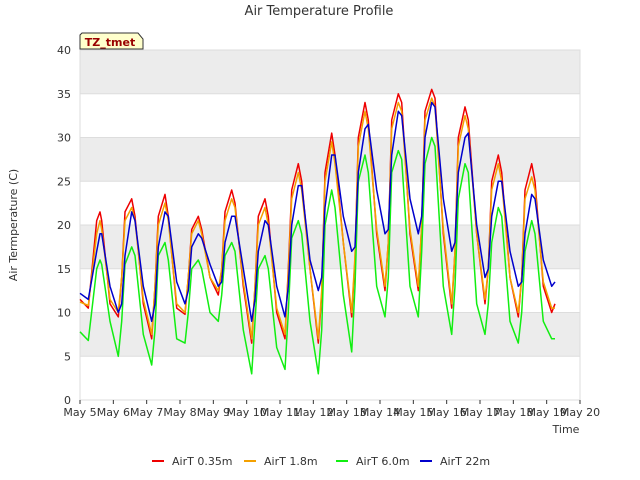 This screenshot has height=480, width=640. Describe the element at coordinates (547, 412) in the screenshot. I see `x-tick-label: May 19` at that location.